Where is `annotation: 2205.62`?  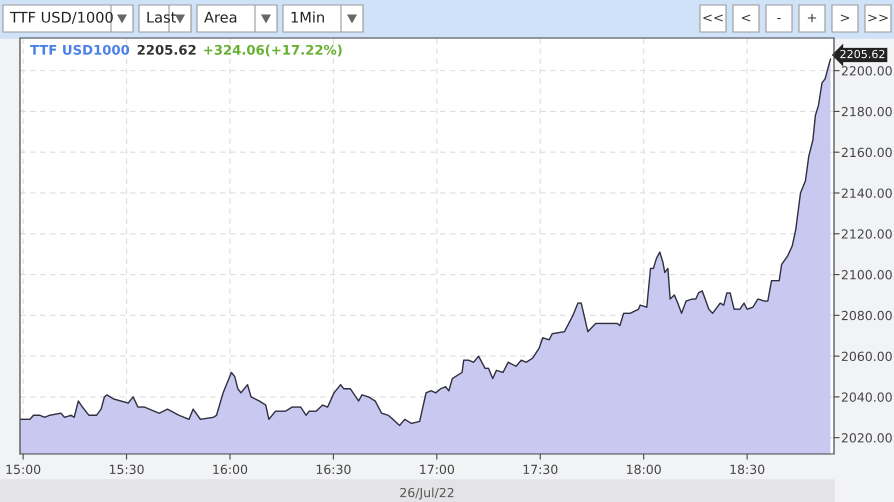
annotation: 2205.62 is located at coordinates (167, 49).